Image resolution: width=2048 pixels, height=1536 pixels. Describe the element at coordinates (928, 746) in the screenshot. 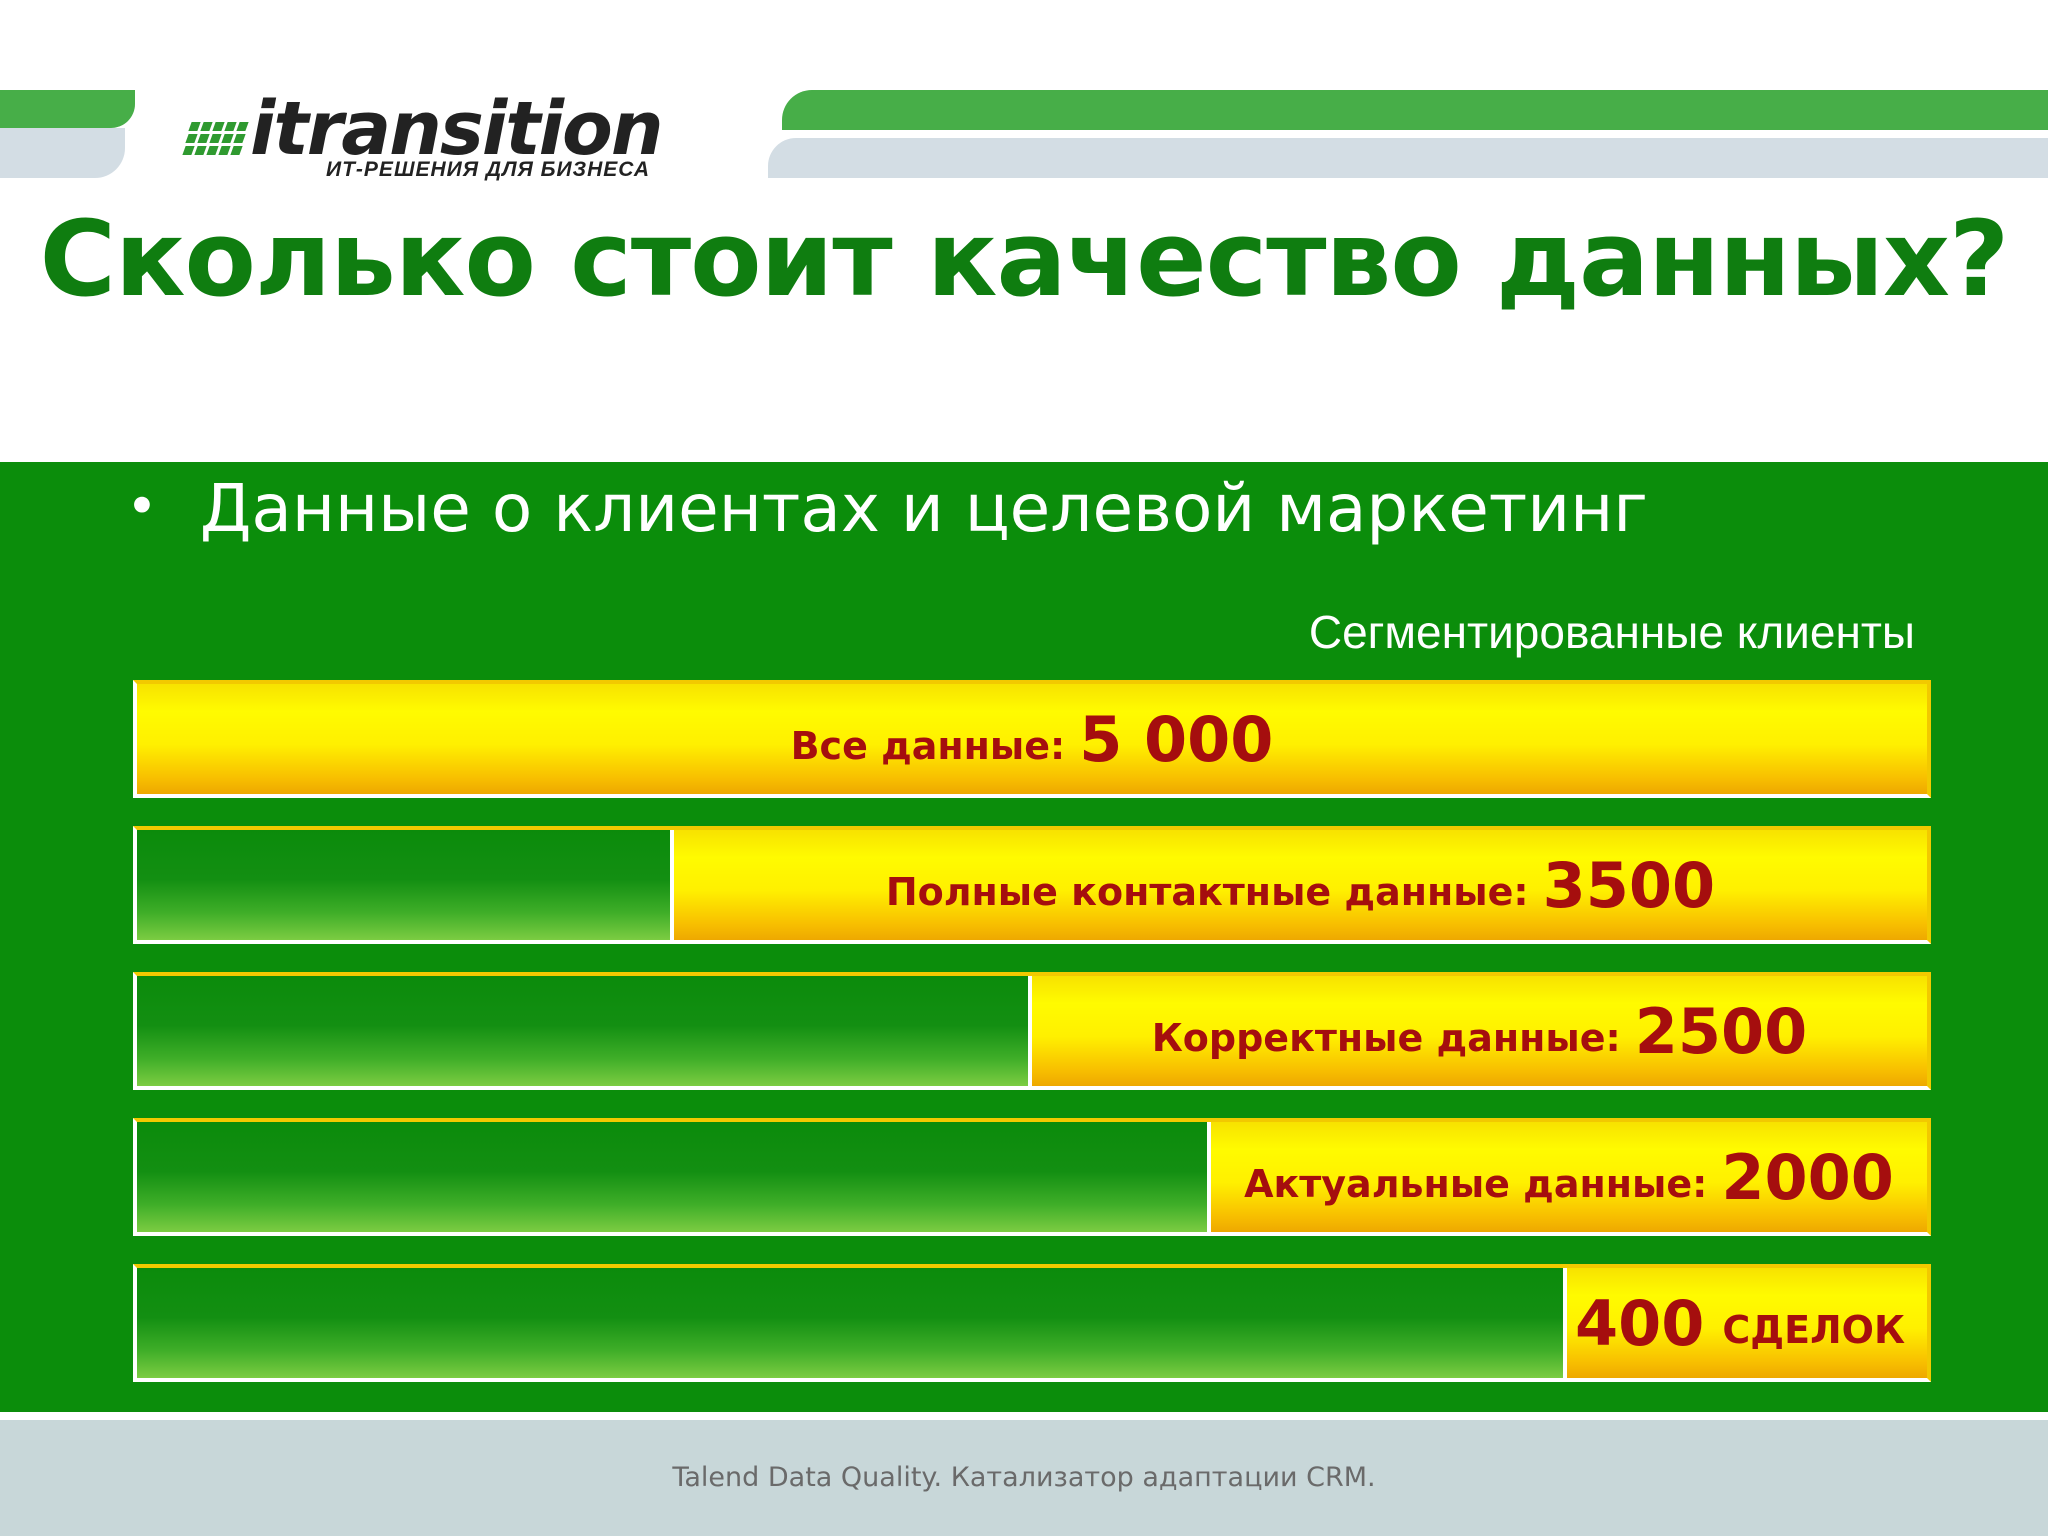

I see `segment-category: Все данные:` at that location.